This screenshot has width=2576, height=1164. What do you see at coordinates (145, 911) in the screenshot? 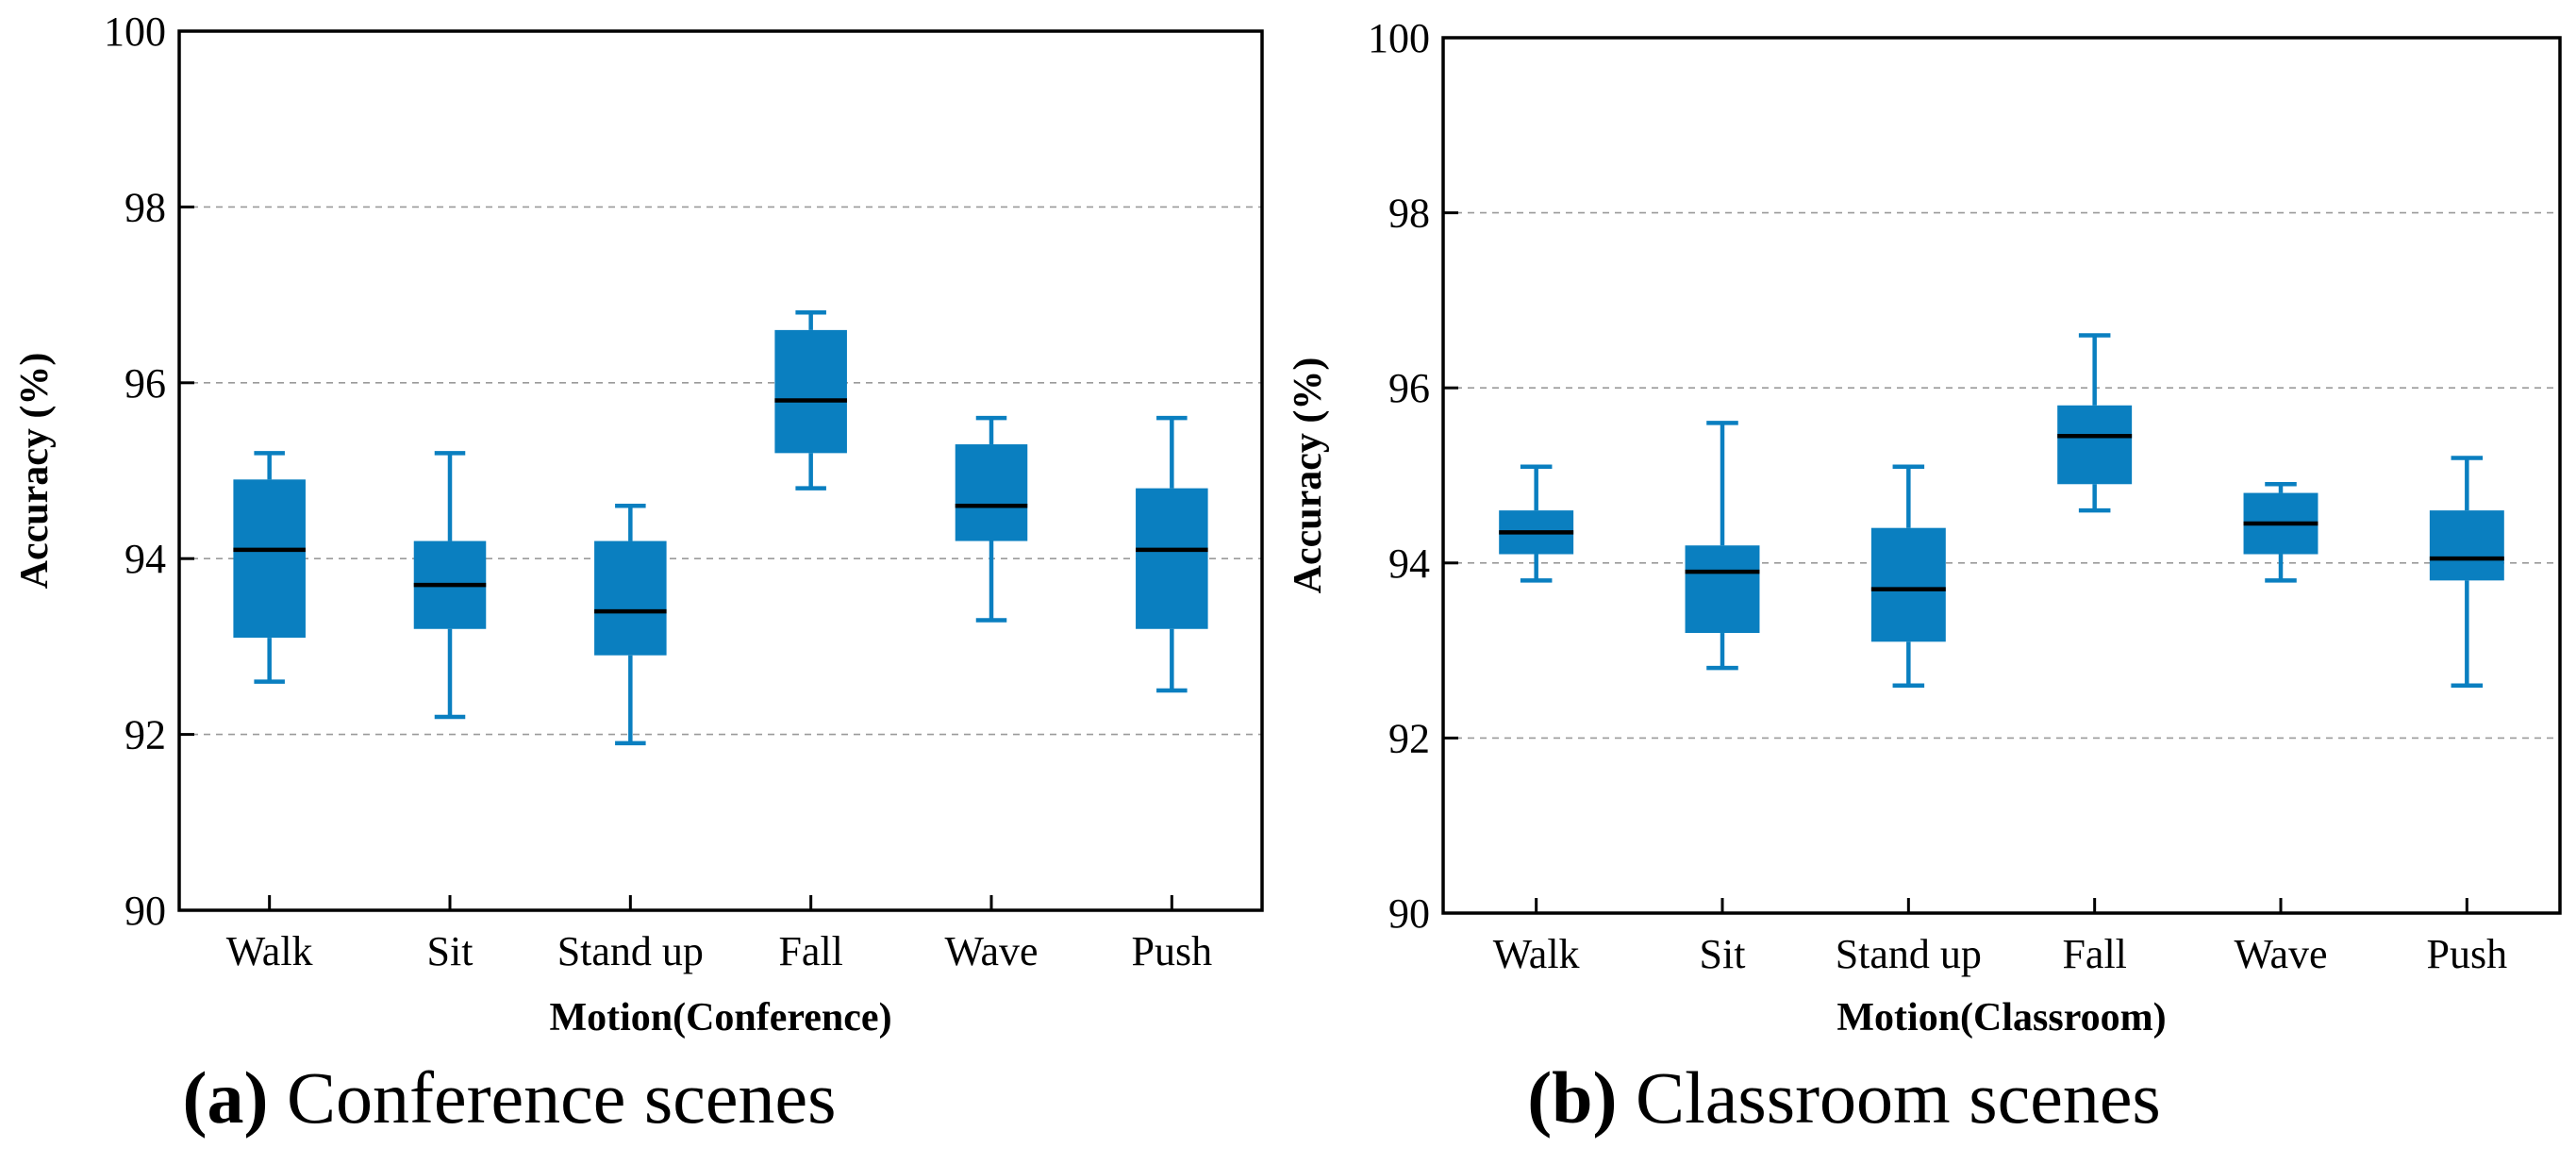
I see `p0-y-tick-label-90: 90` at bounding box center [145, 911].